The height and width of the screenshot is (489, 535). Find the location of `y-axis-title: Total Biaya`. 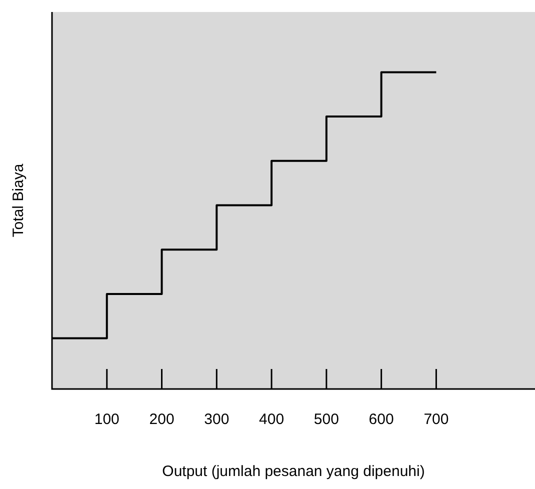

y-axis-title: Total Biaya is located at coordinates (19, 200).